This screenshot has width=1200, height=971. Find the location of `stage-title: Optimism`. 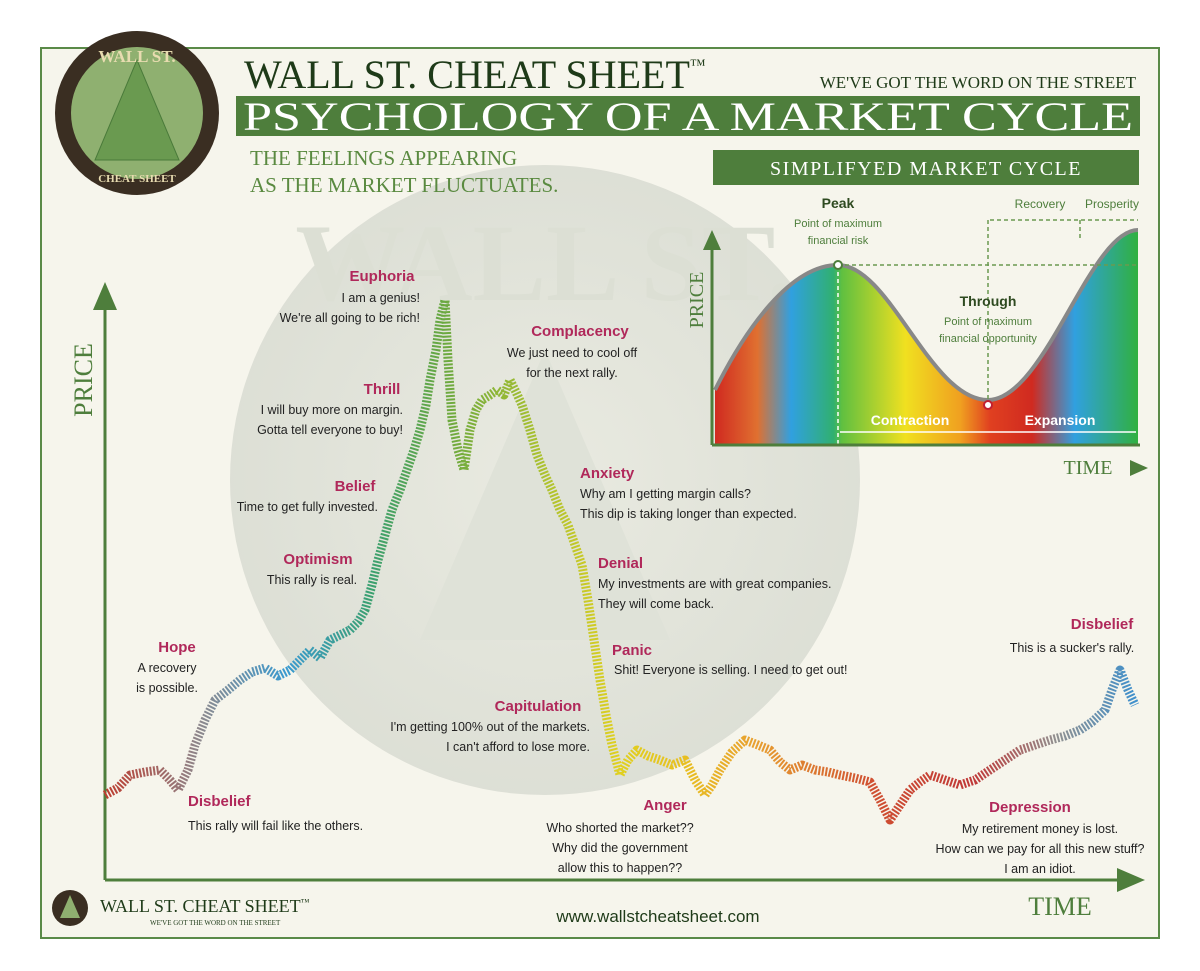

stage-title: Optimism is located at coordinates (317, 559).